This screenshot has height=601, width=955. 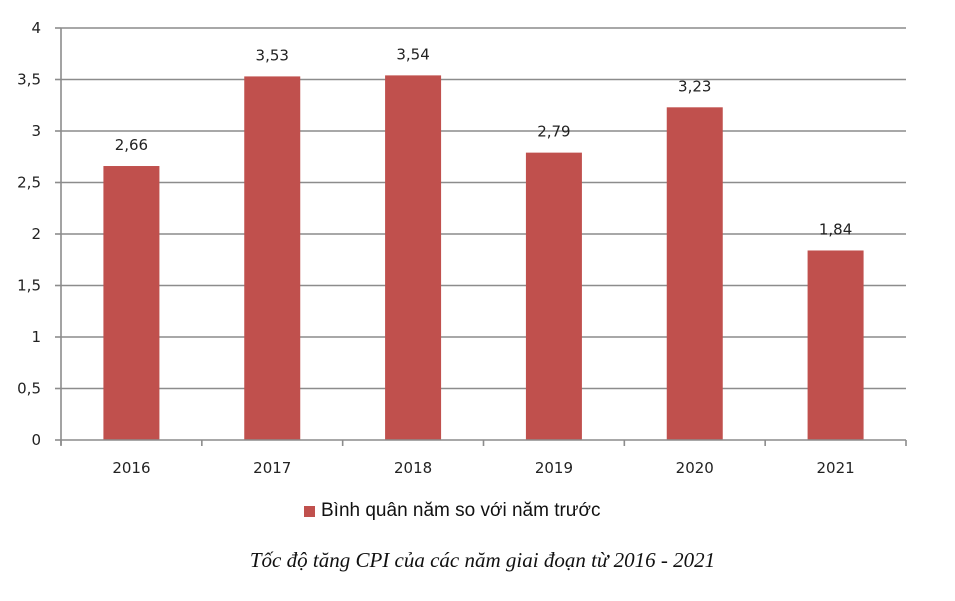 What do you see at coordinates (553, 296) in the screenshot?
I see `bar-2019` at bounding box center [553, 296].